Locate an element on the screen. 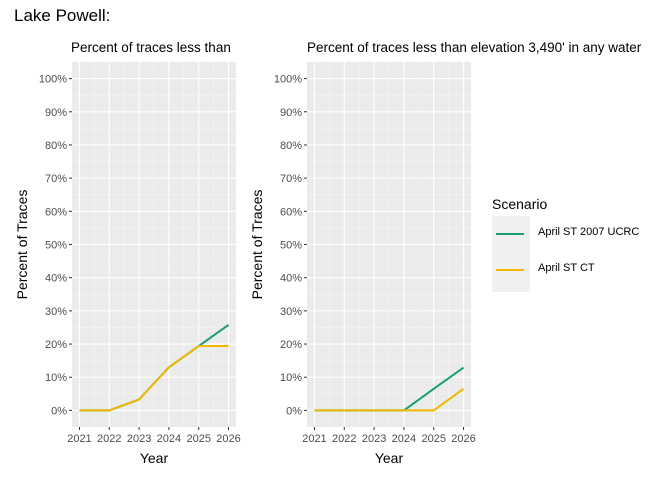 Image resolution: width=672 pixels, height=480 pixels. legend-label-ucrc: April ST 2007 UCRC is located at coordinates (589, 232).